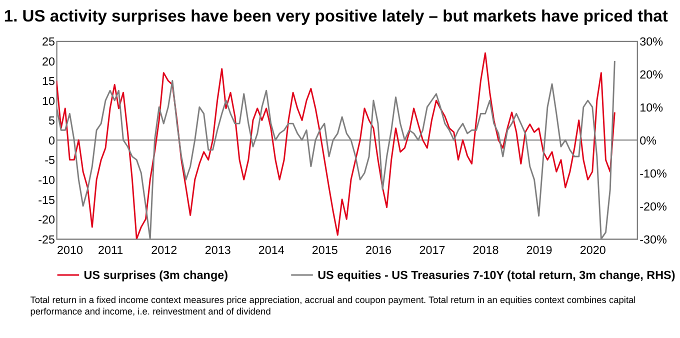 The width and height of the screenshot is (680, 338). Describe the element at coordinates (111, 251) in the screenshot. I see `x-tick-label: 2011` at that location.